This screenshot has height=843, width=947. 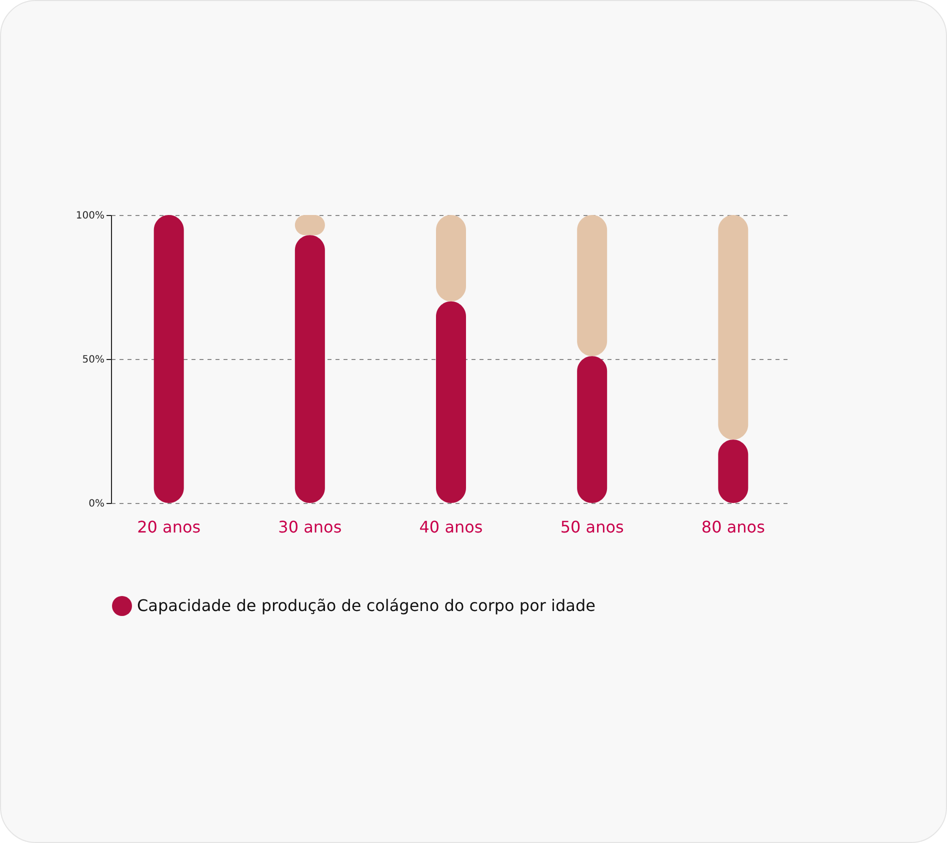 What do you see at coordinates (96, 504) in the screenshot?
I see `y-tick-label: 0%` at bounding box center [96, 504].